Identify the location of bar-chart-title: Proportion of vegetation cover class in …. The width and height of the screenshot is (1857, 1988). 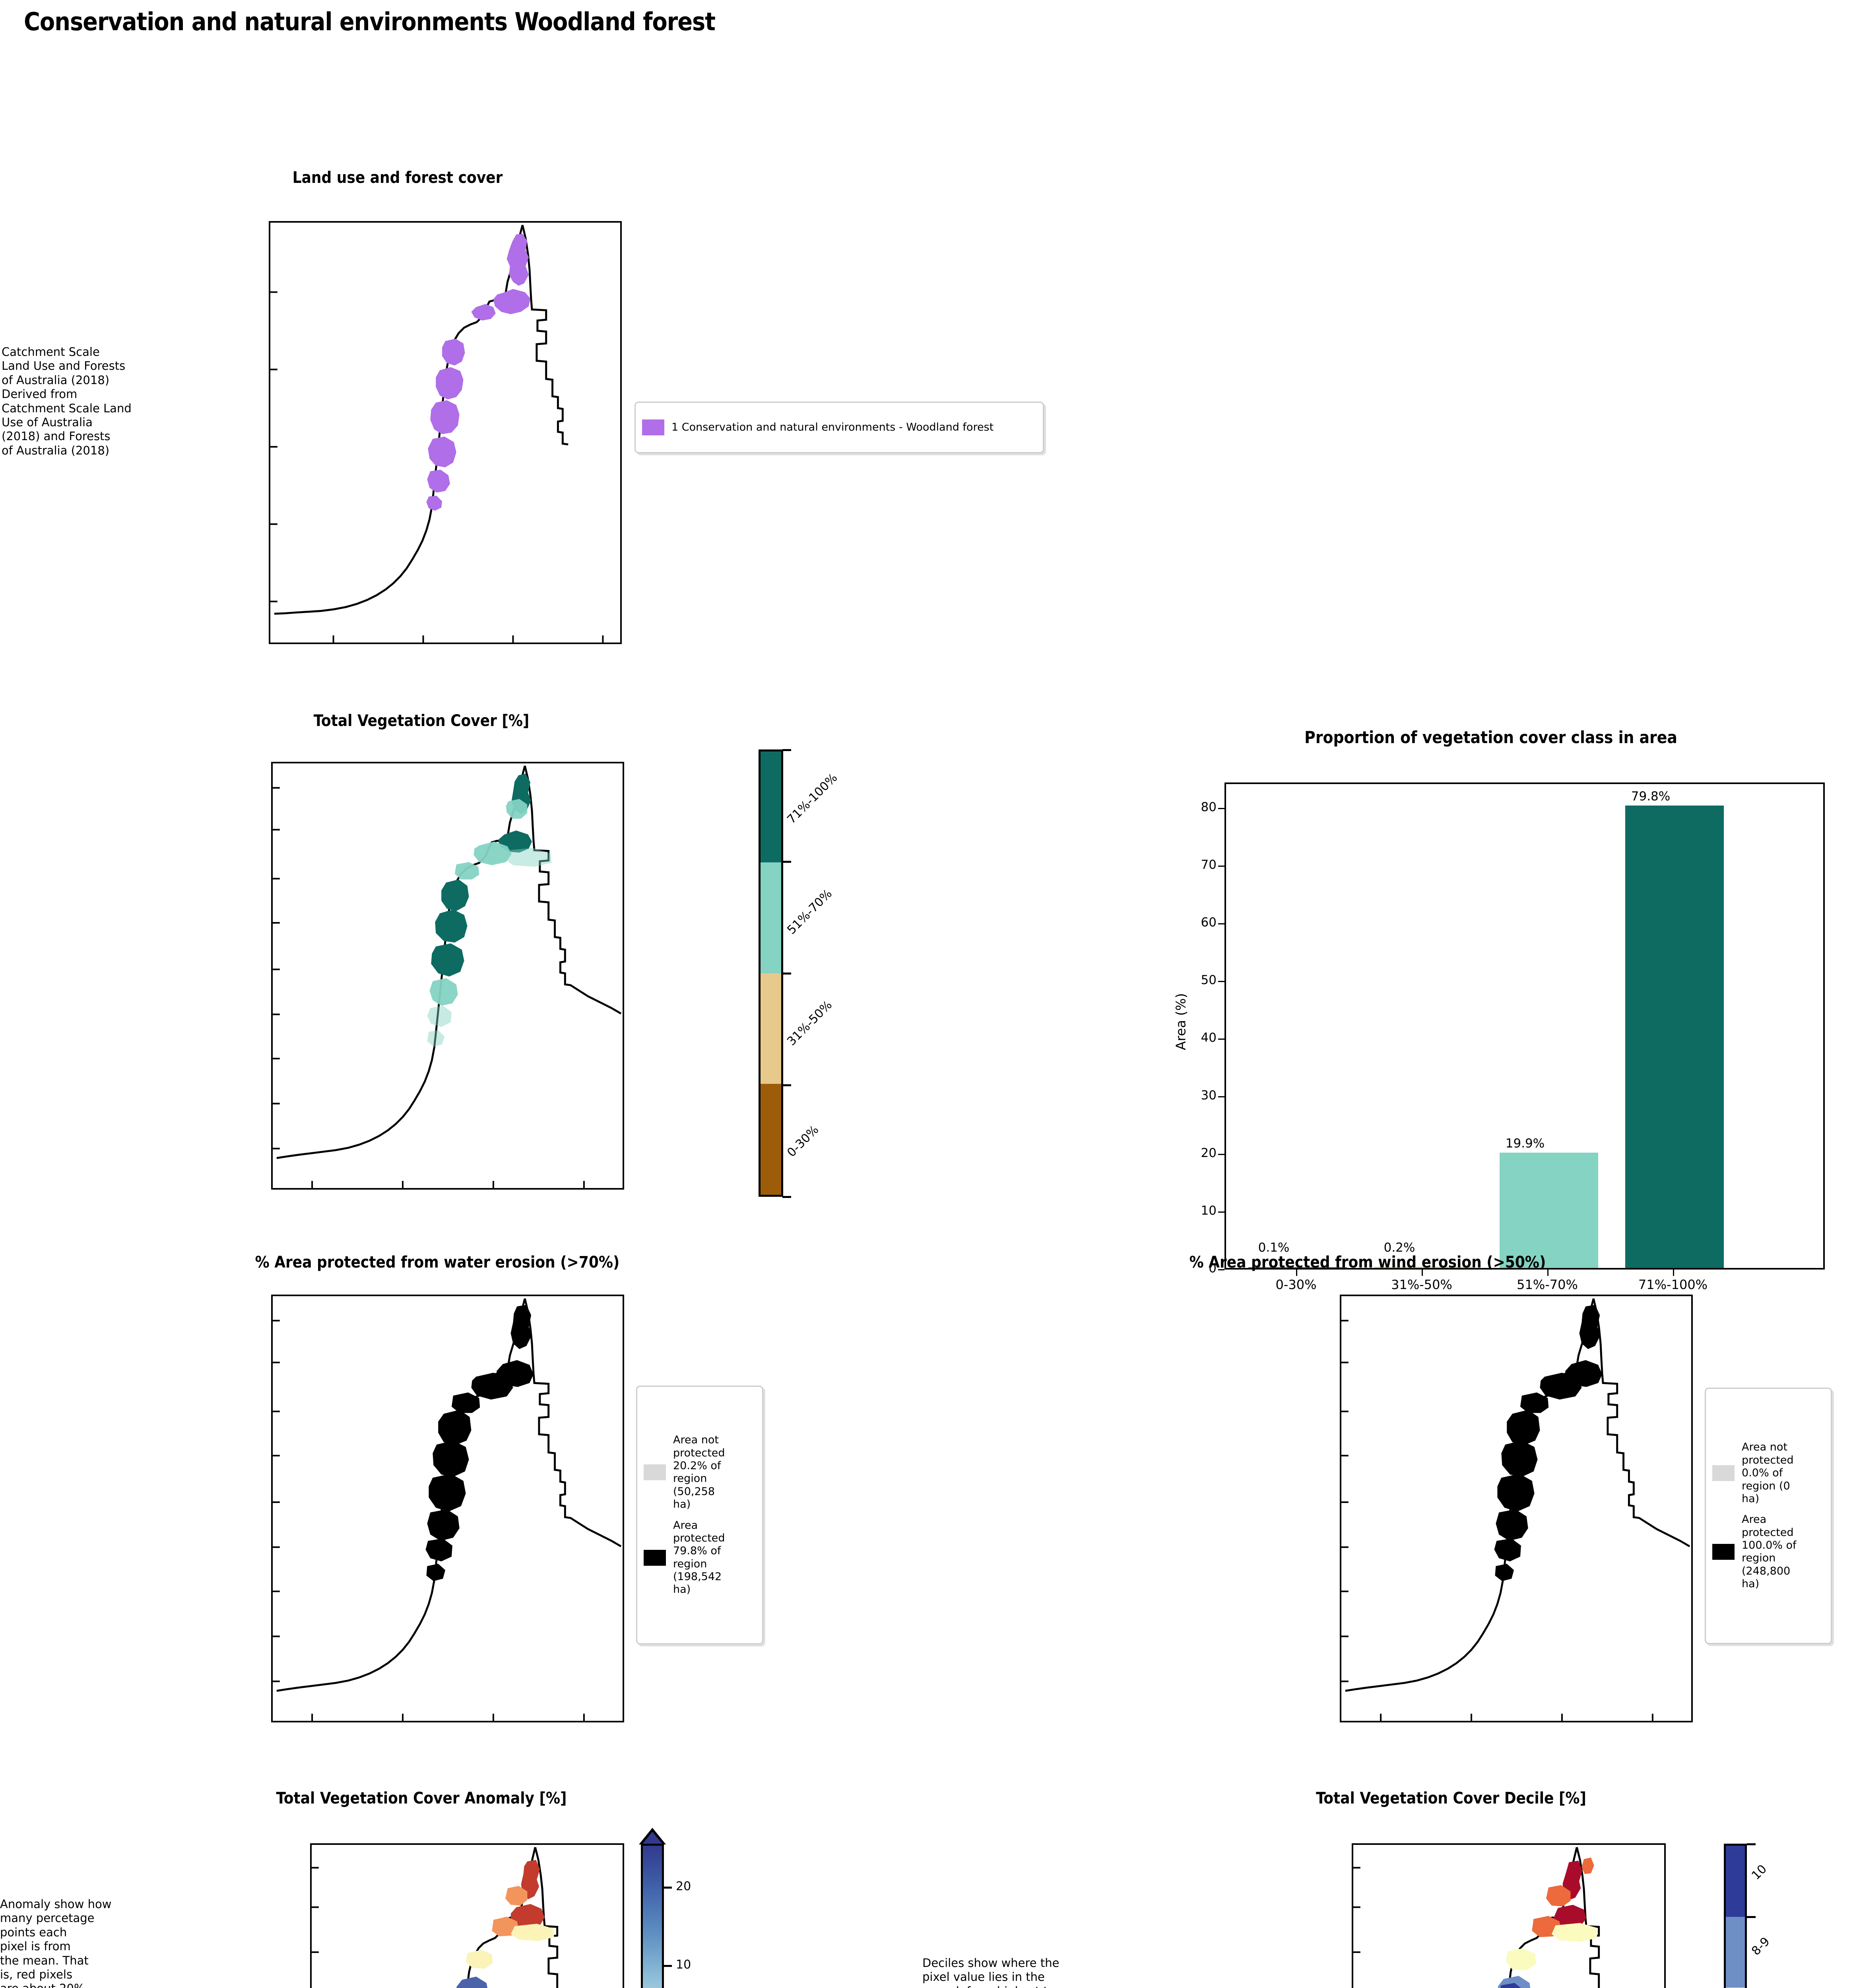
(1490, 737).